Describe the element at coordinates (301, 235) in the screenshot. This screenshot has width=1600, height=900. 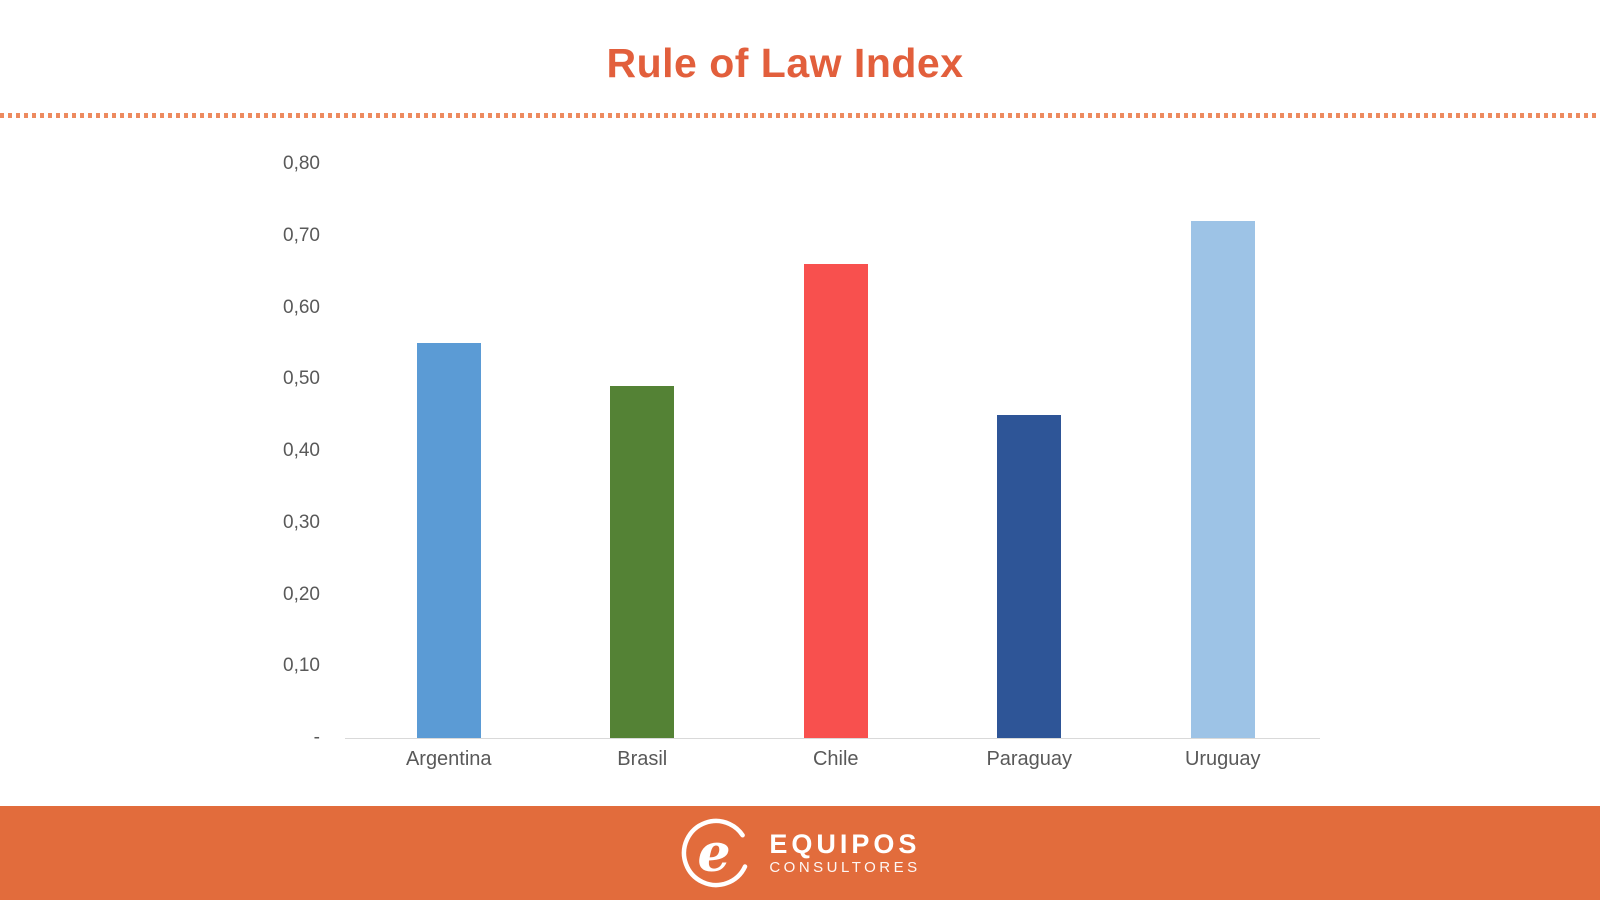
I see `y-tick-label: 0,70` at that location.